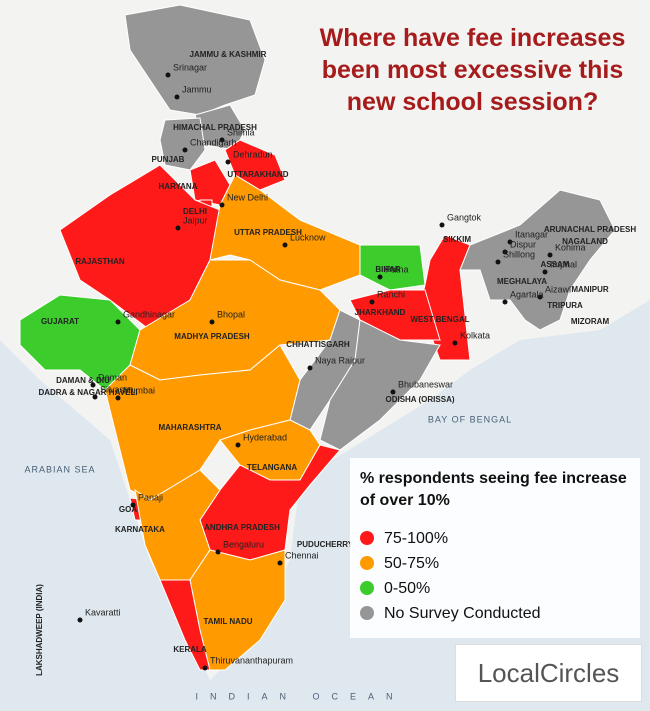 The image size is (650, 711). Describe the element at coordinates (59, 469) in the screenshot. I see `sea-label: ARABIAN SEA` at that location.